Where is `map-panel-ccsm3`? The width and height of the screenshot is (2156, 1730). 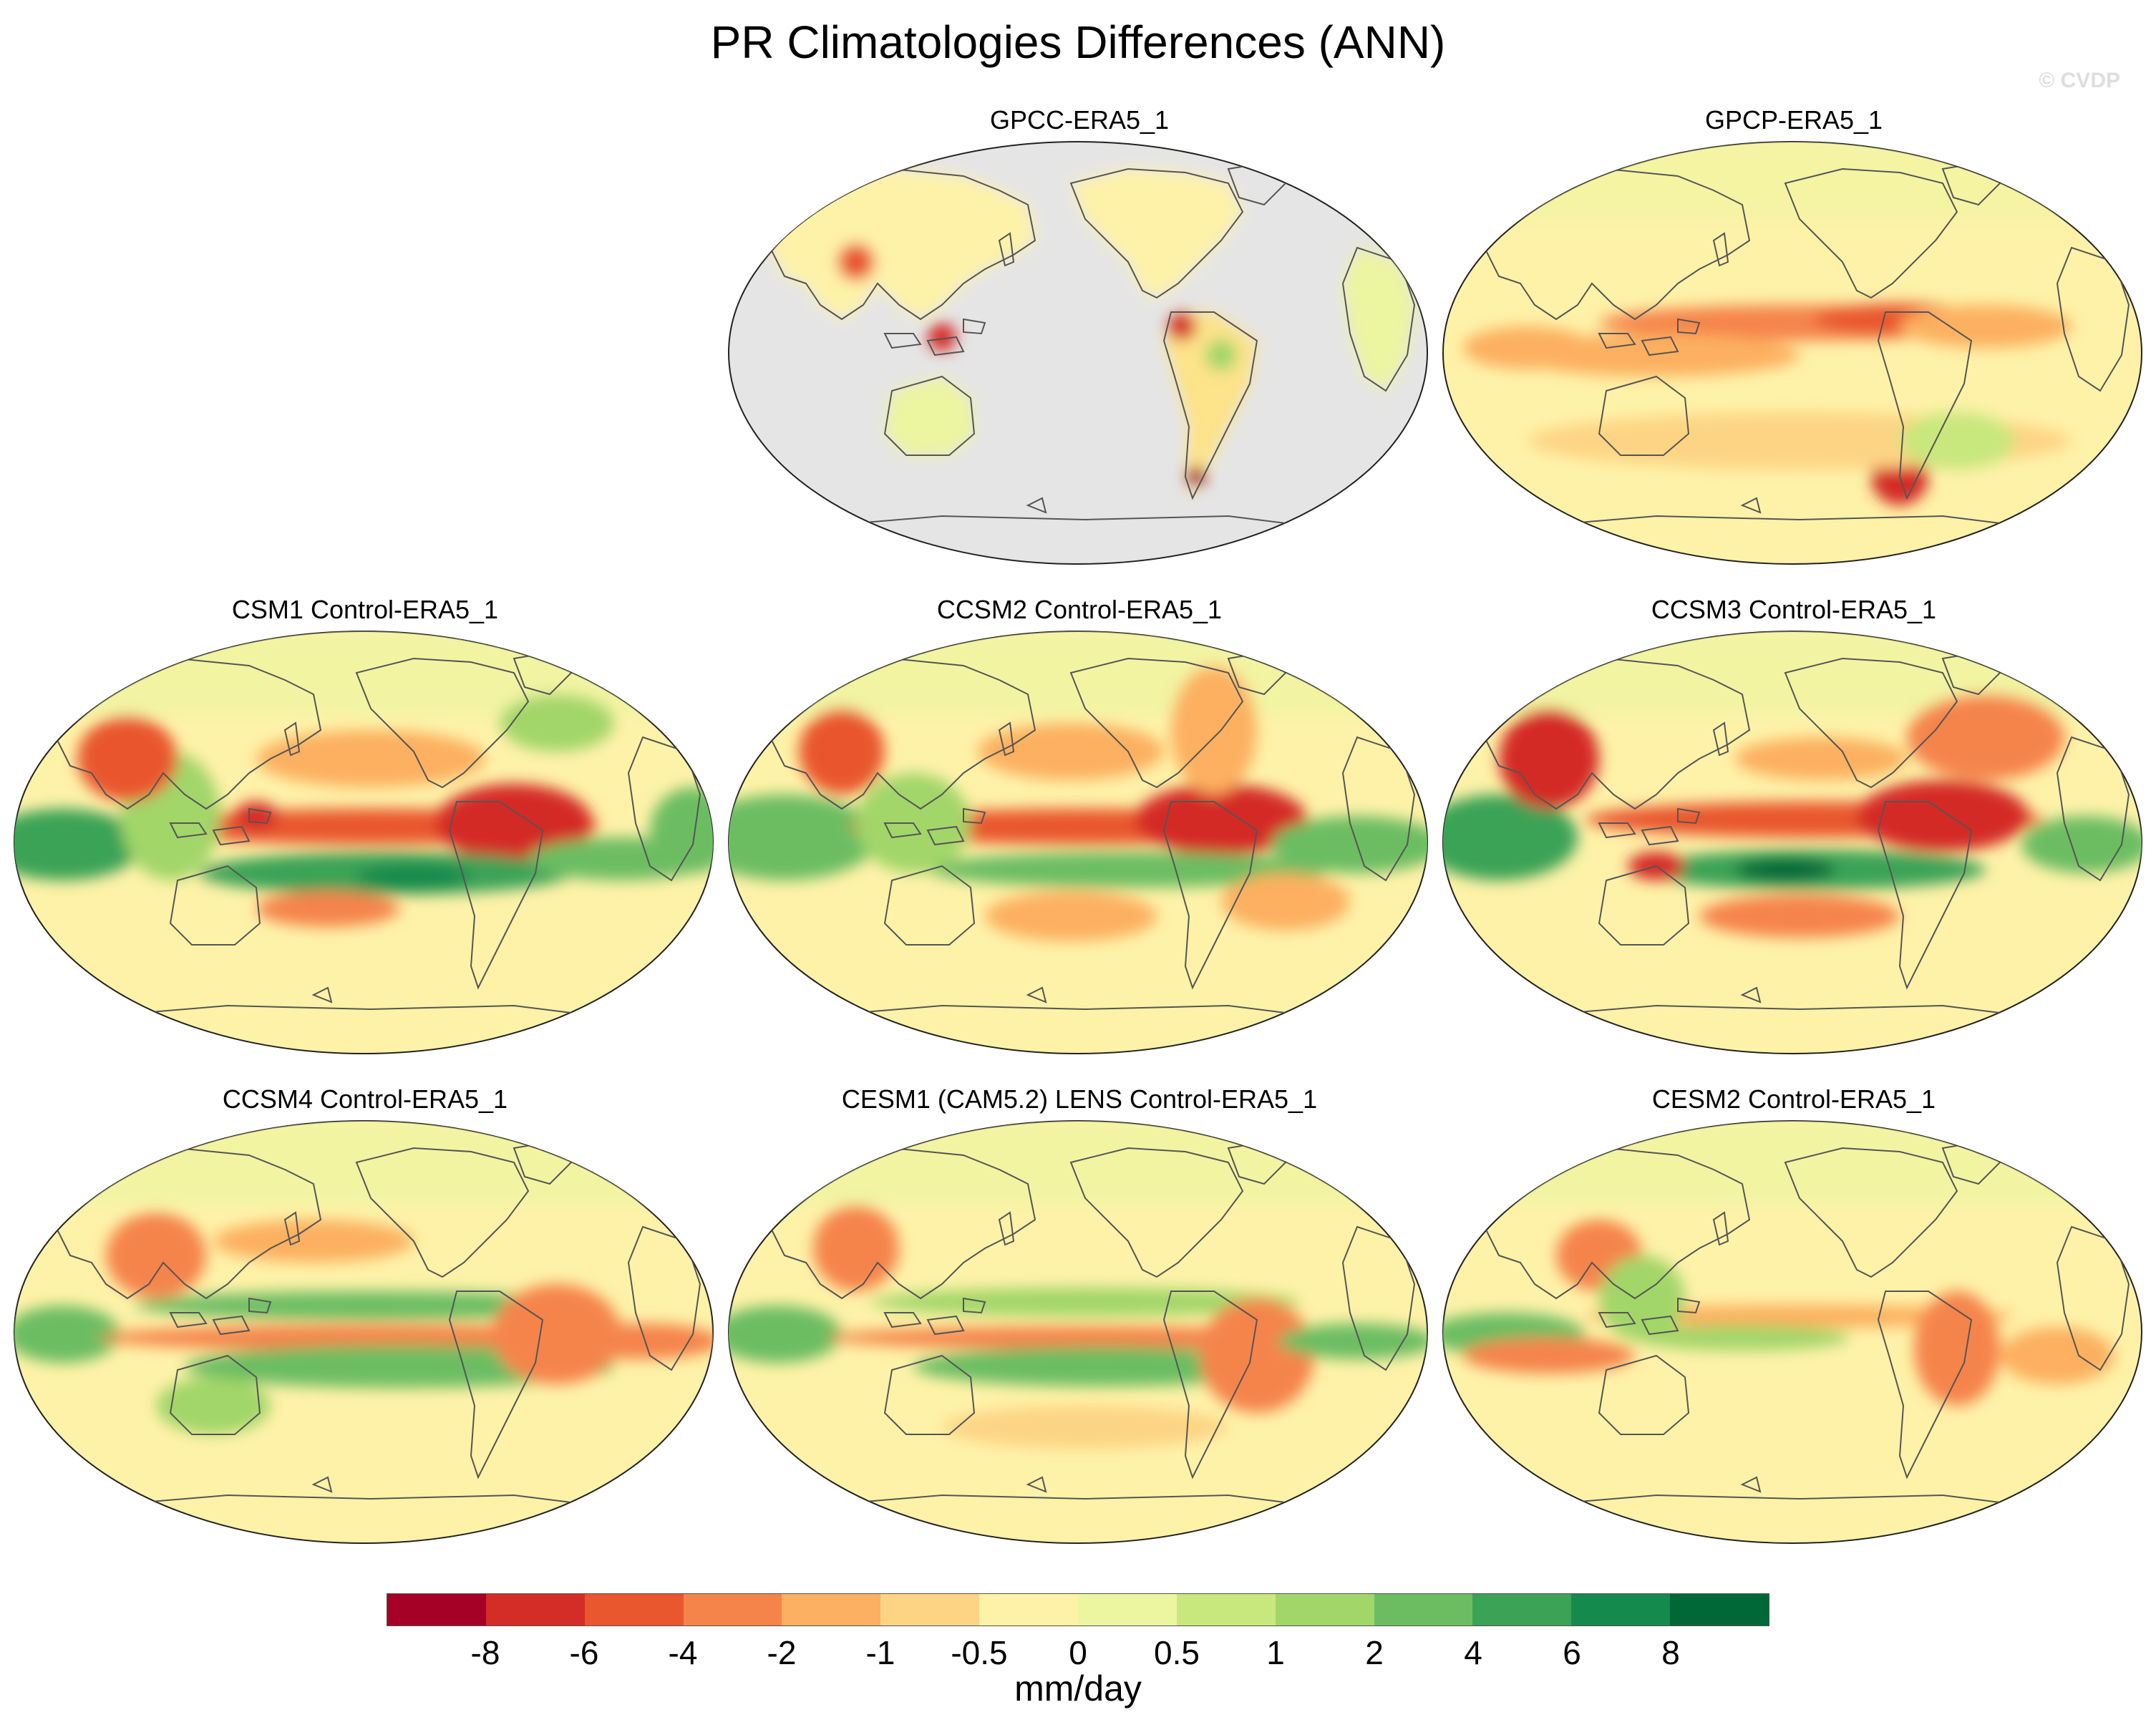 map-panel-ccsm3 is located at coordinates (1792, 842).